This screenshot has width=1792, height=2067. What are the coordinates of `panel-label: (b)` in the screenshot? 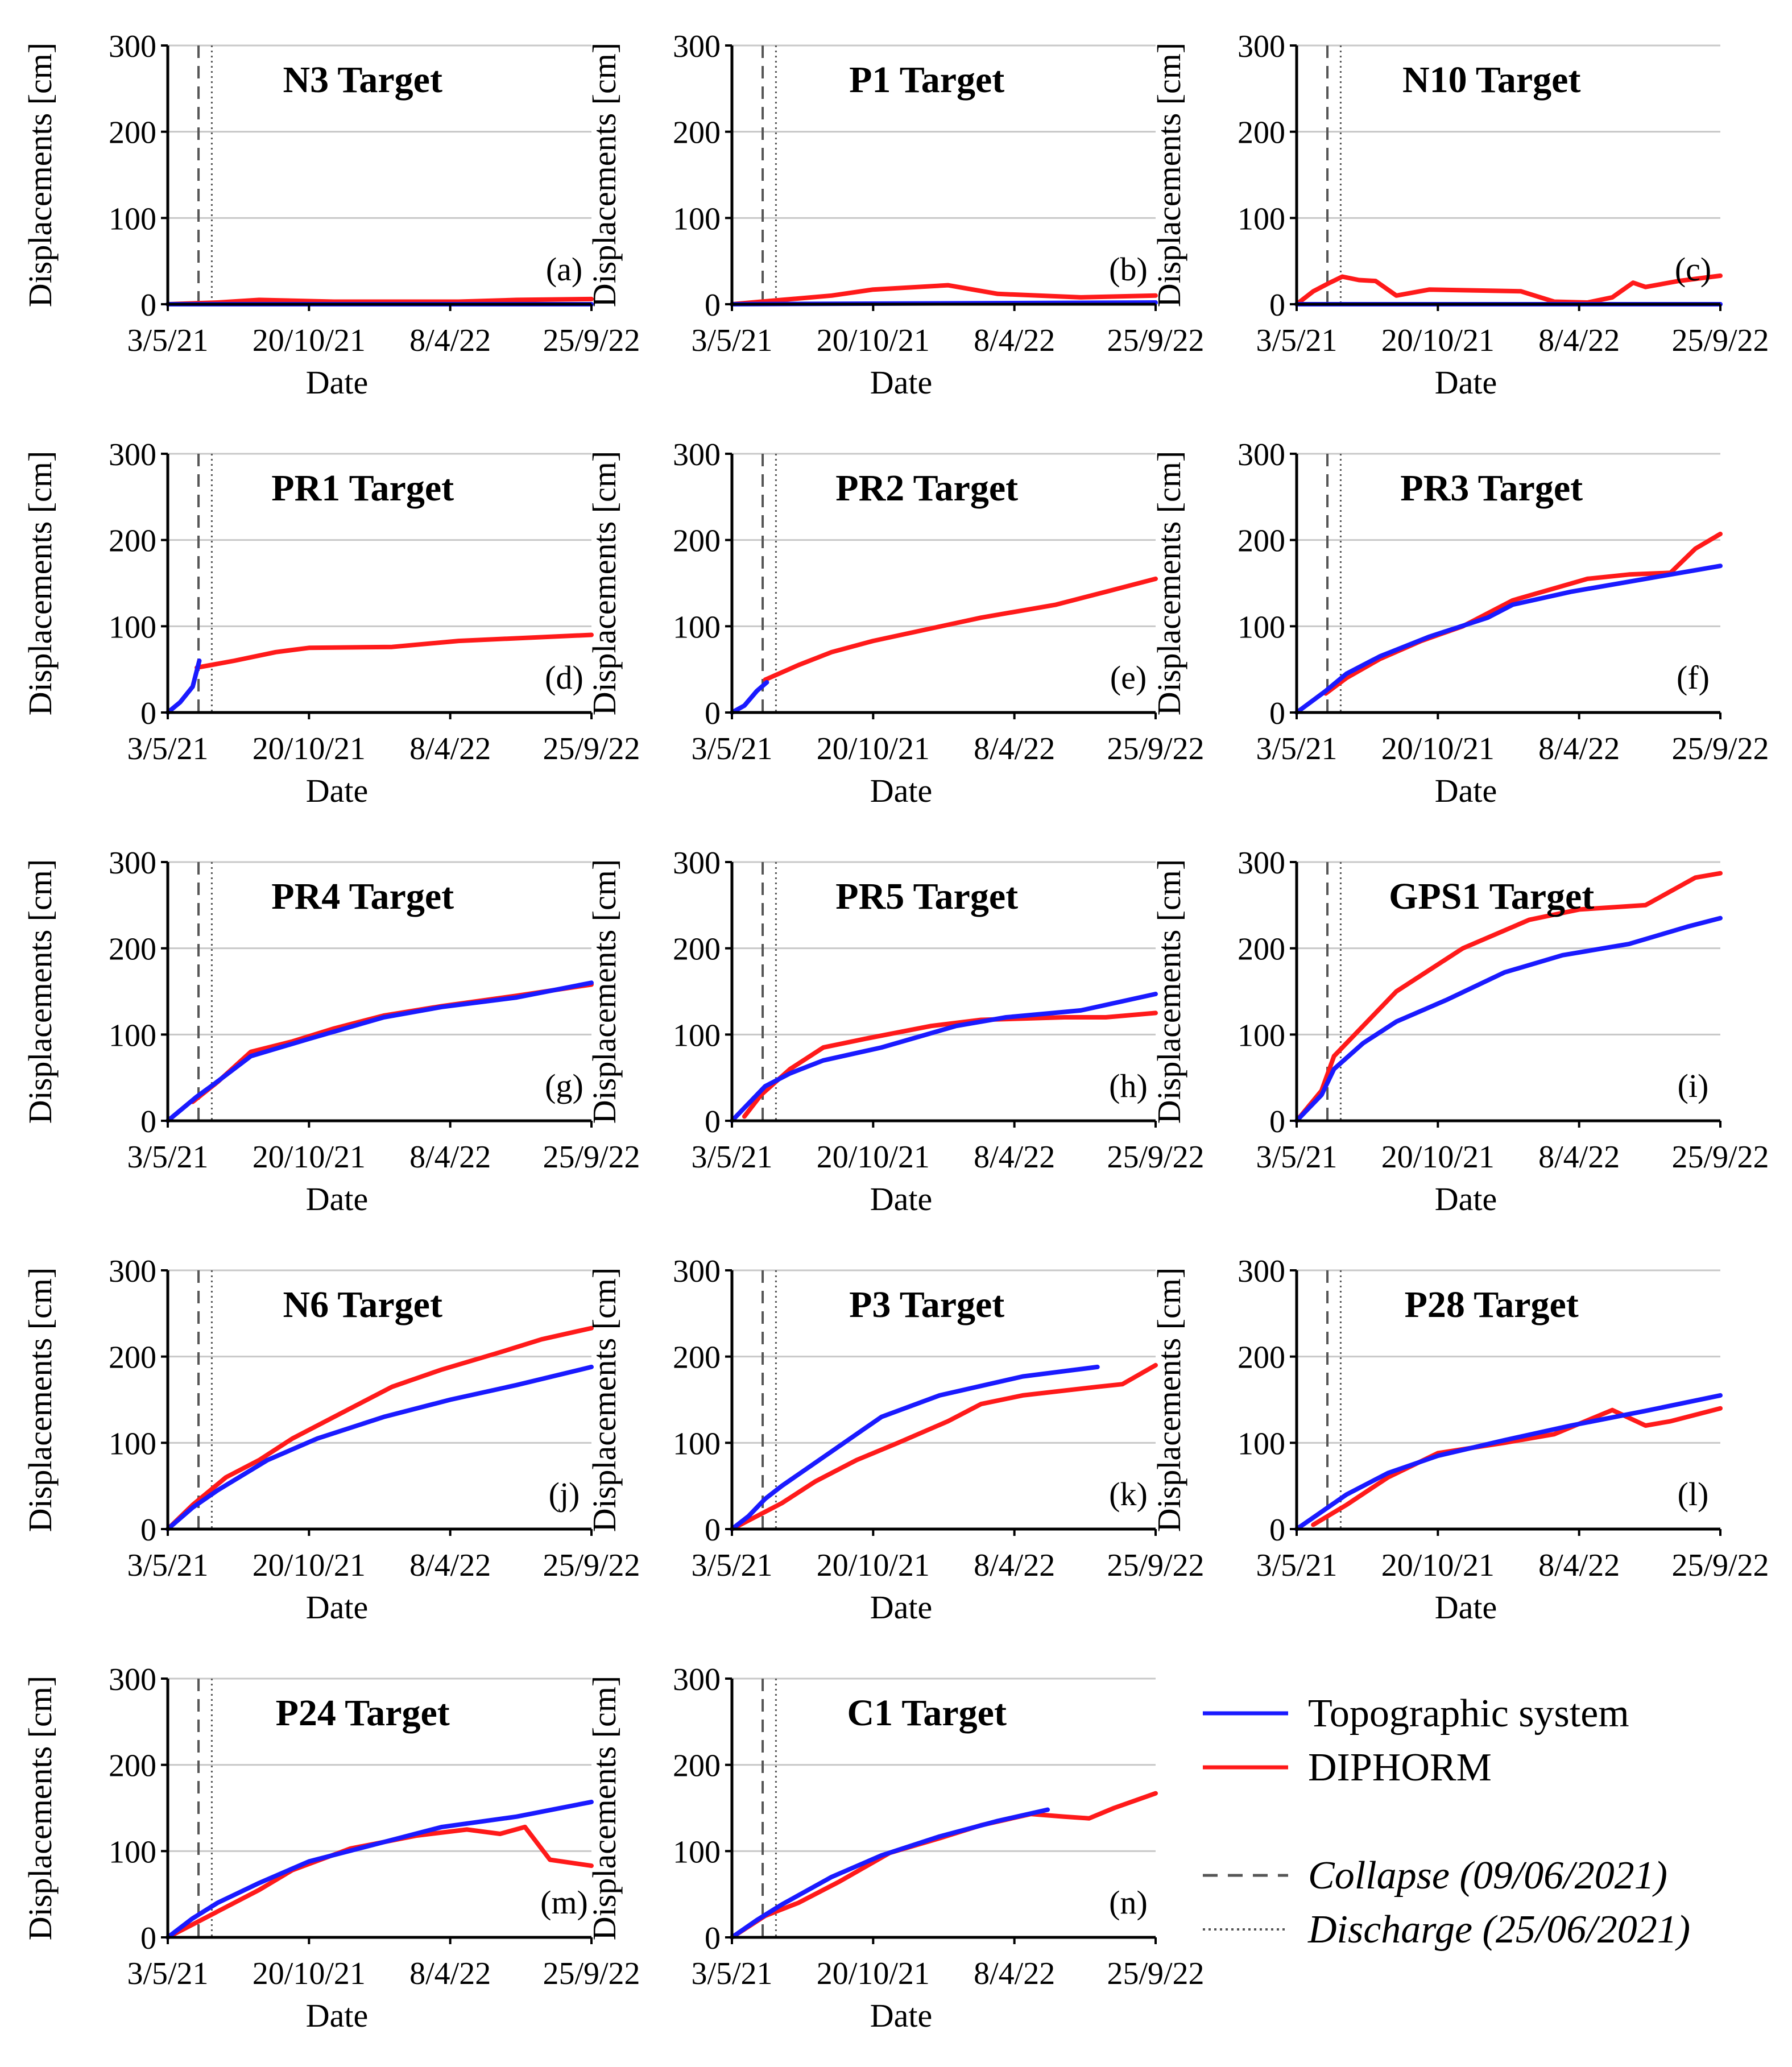 It's located at (1128, 269).